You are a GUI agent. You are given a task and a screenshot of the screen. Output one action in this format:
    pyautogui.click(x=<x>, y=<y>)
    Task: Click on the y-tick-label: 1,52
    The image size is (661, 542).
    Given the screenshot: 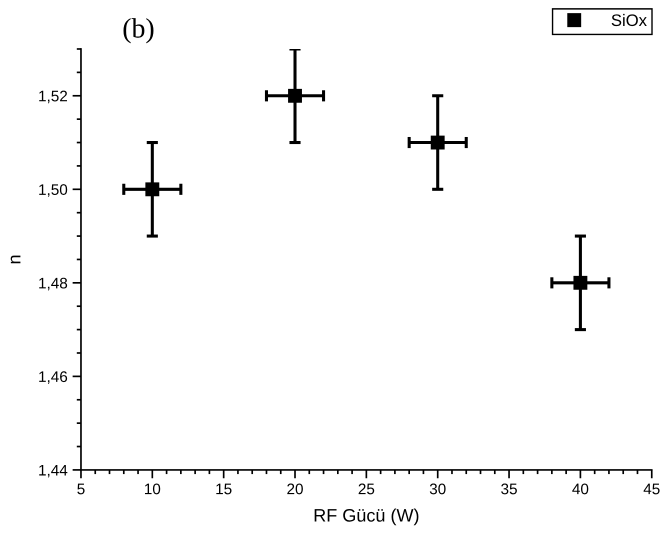 What is the action you would take?
    pyautogui.click(x=53, y=97)
    